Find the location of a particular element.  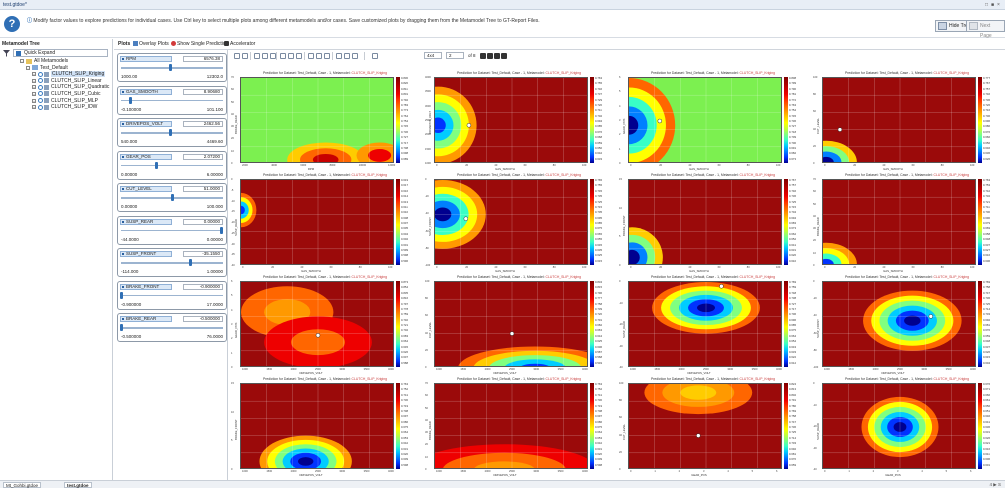

factor-name: BRAKE_FRONT is located at coordinates (146, 286).